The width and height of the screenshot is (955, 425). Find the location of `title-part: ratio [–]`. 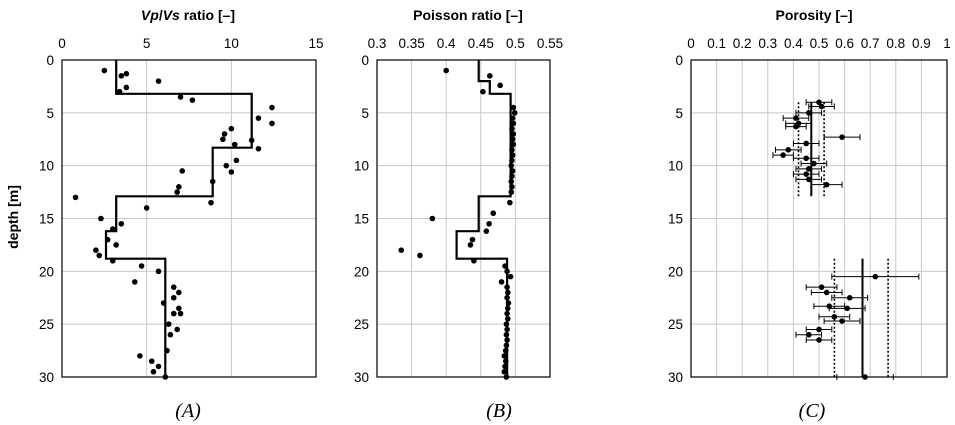

title-part: ratio [–] is located at coordinates (207, 15).